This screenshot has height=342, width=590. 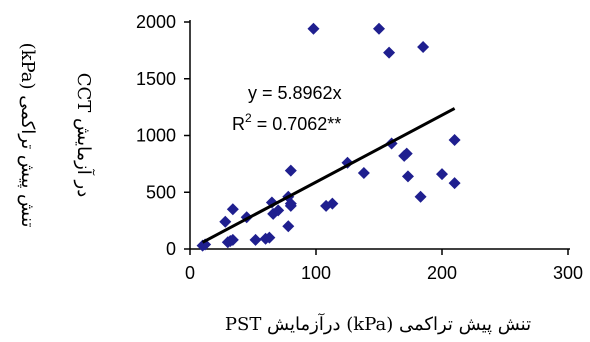 What do you see at coordinates (286, 122) in the screenshot?
I see `r-squared: R2 = 0.7062**` at bounding box center [286, 122].